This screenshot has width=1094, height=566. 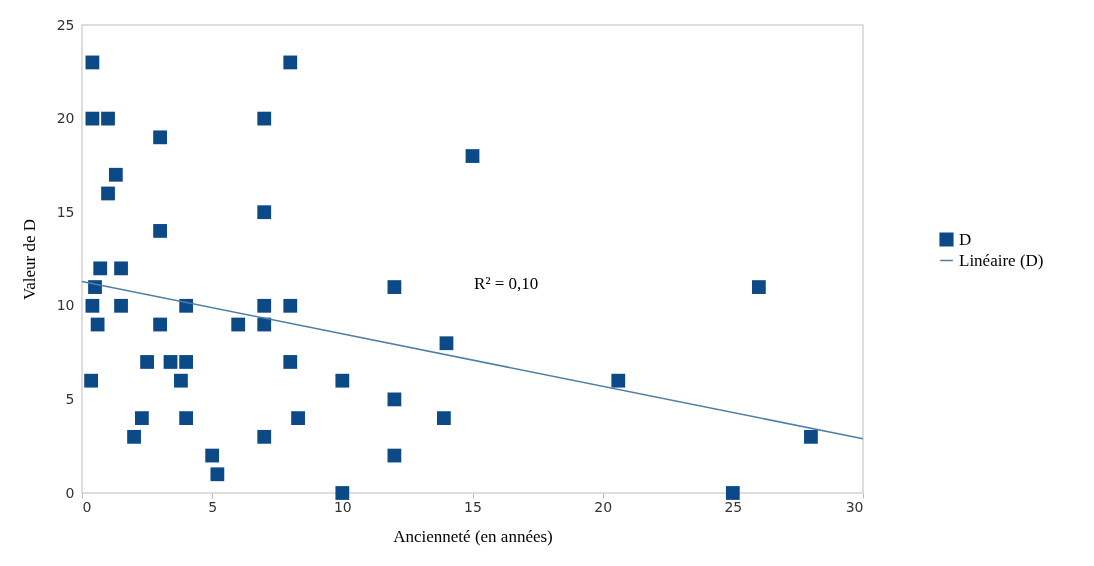 What do you see at coordinates (65, 305) in the screenshot?
I see `y-tick-label: 10` at bounding box center [65, 305].